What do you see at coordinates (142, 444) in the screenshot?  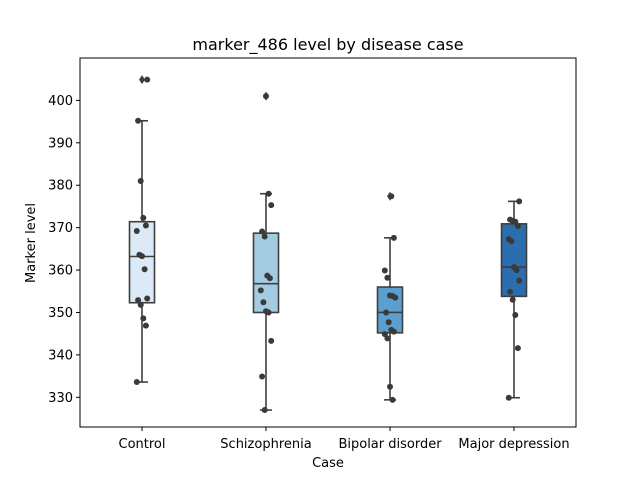 I see `x-tick-label: Control` at bounding box center [142, 444].